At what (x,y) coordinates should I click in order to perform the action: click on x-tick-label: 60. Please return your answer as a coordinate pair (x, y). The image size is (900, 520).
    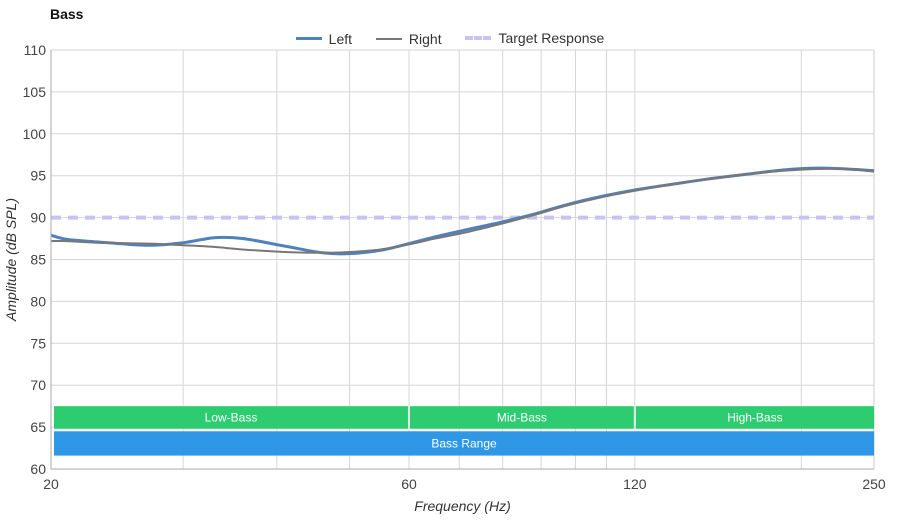
    Looking at the image, I should click on (409, 484).